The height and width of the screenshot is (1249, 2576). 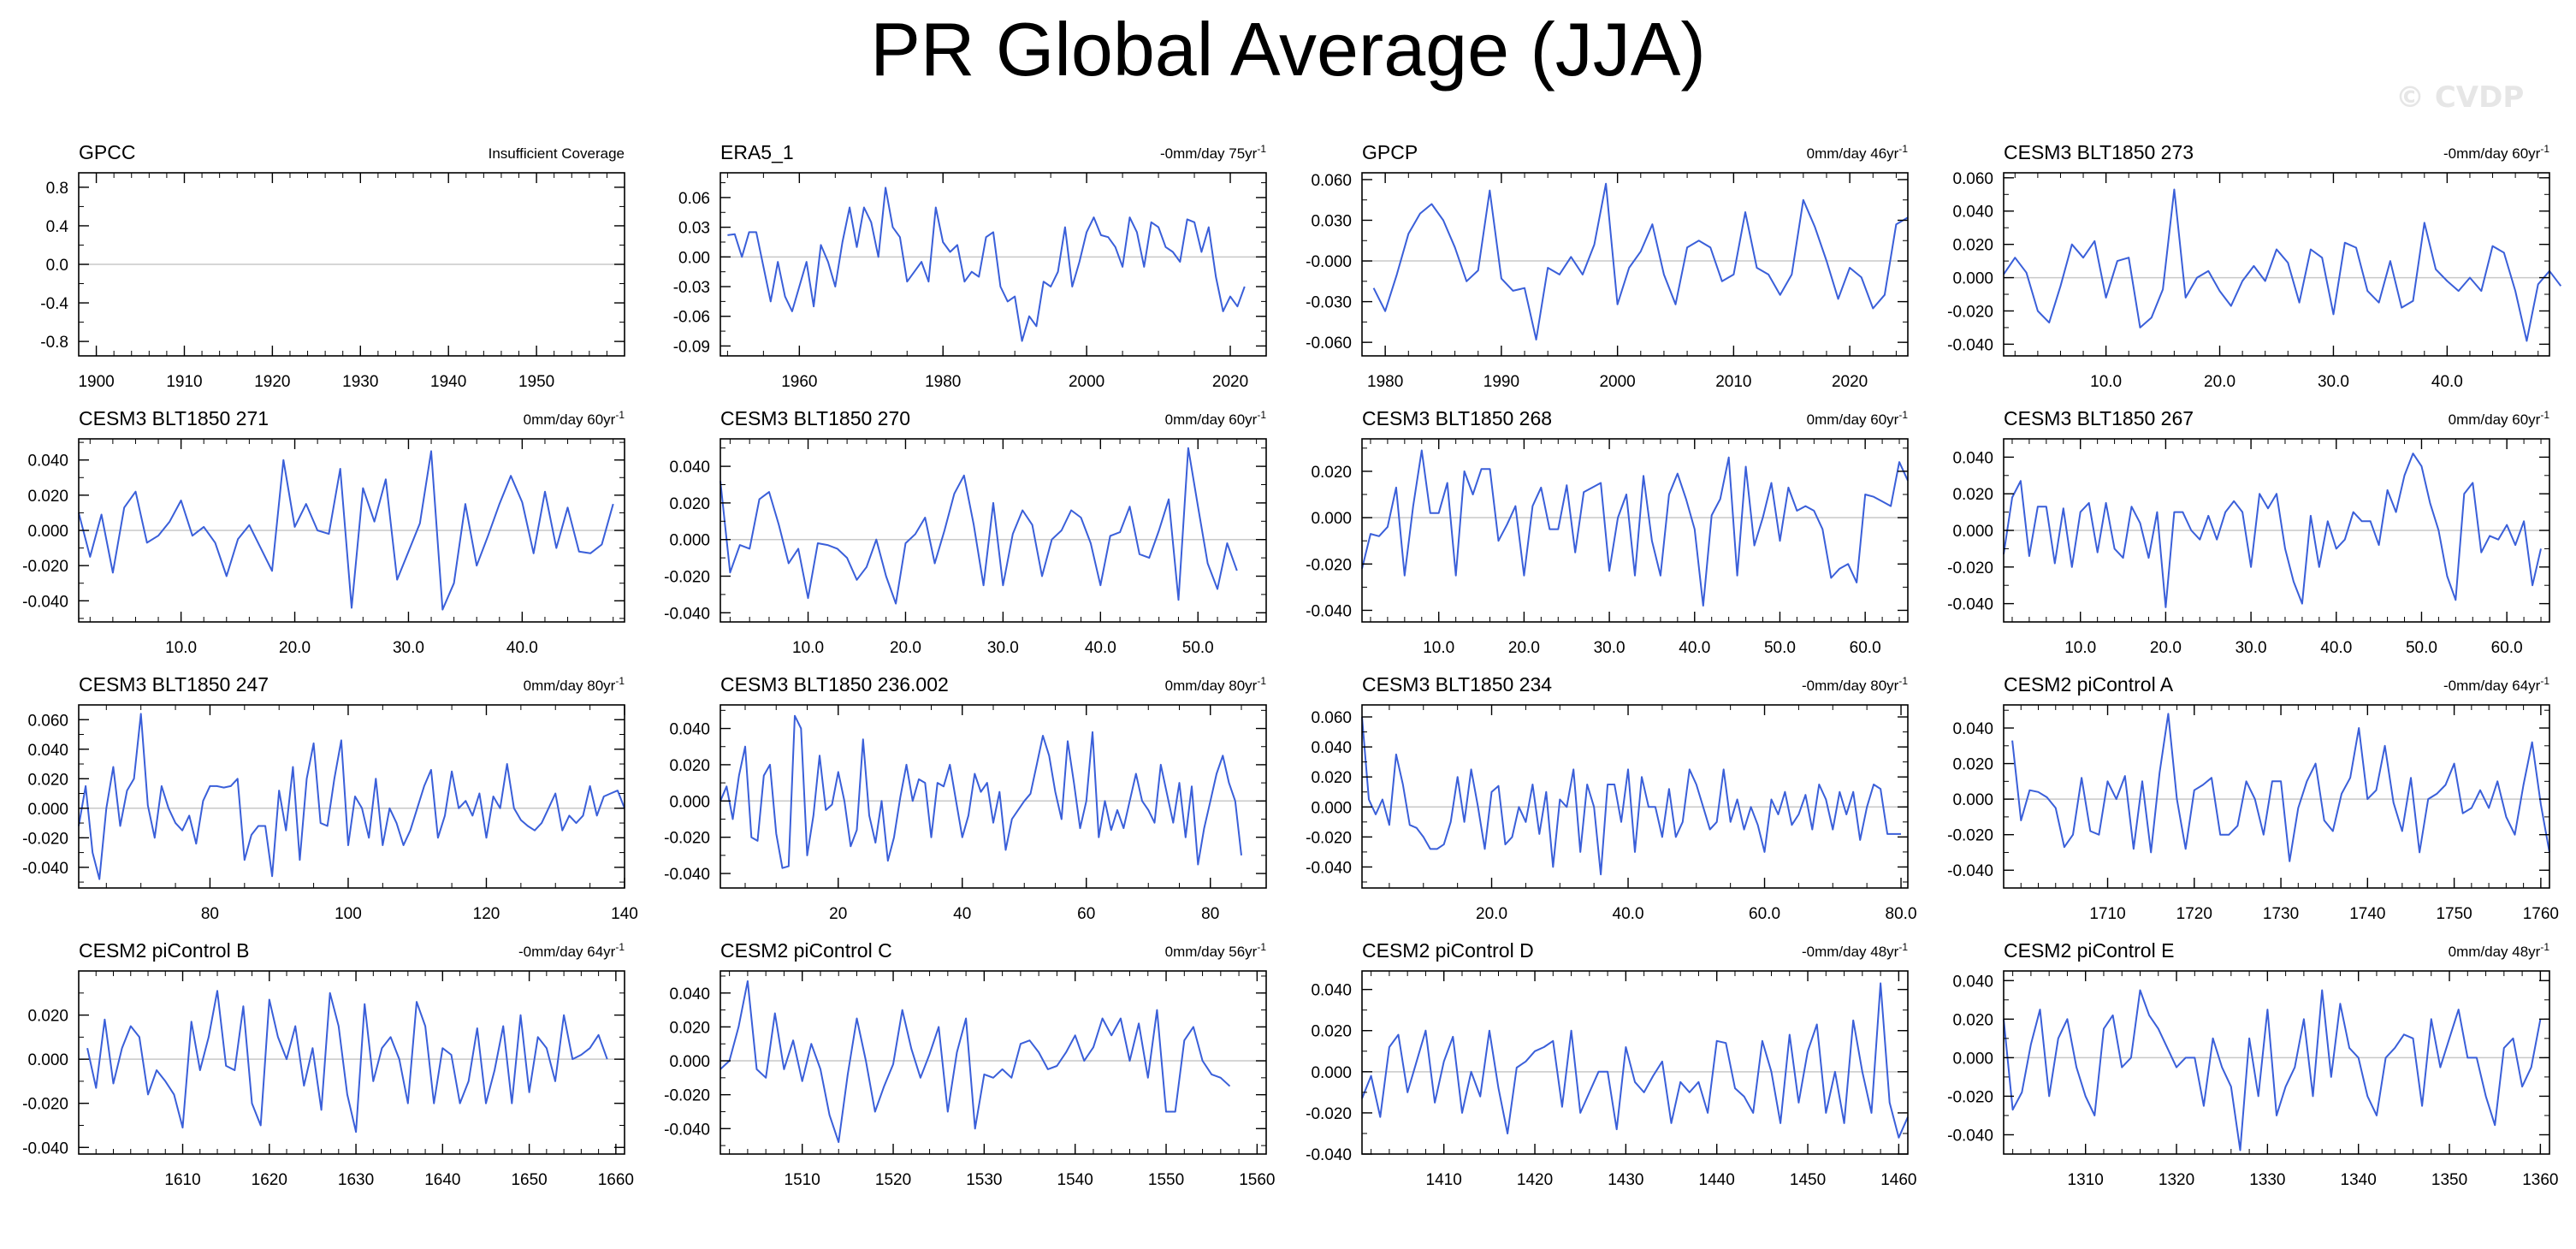 What do you see at coordinates (174, 684) in the screenshot?
I see `panel-title: CESM3 BLT1850 247` at bounding box center [174, 684].